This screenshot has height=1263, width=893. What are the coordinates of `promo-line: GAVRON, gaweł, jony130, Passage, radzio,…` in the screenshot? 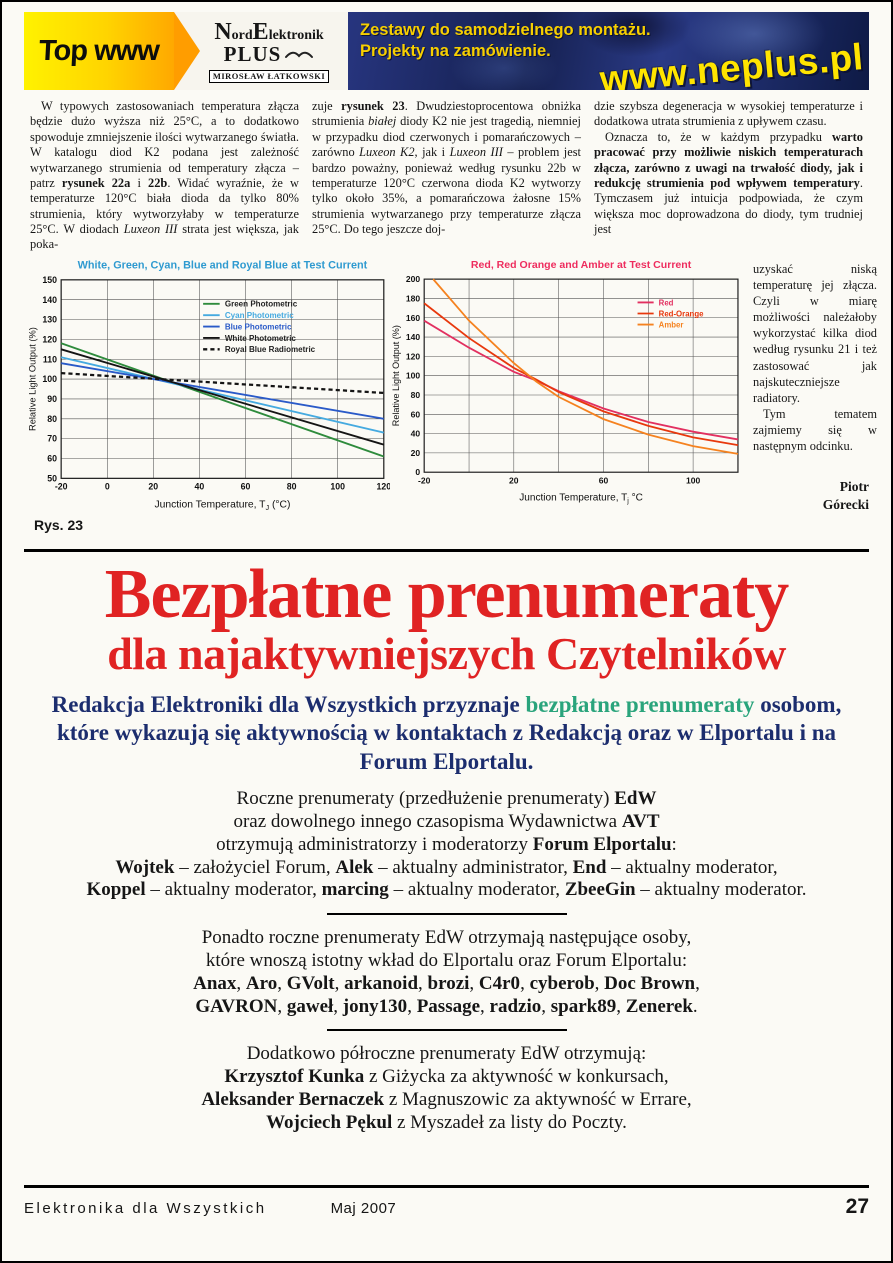 It's located at (446, 1006).